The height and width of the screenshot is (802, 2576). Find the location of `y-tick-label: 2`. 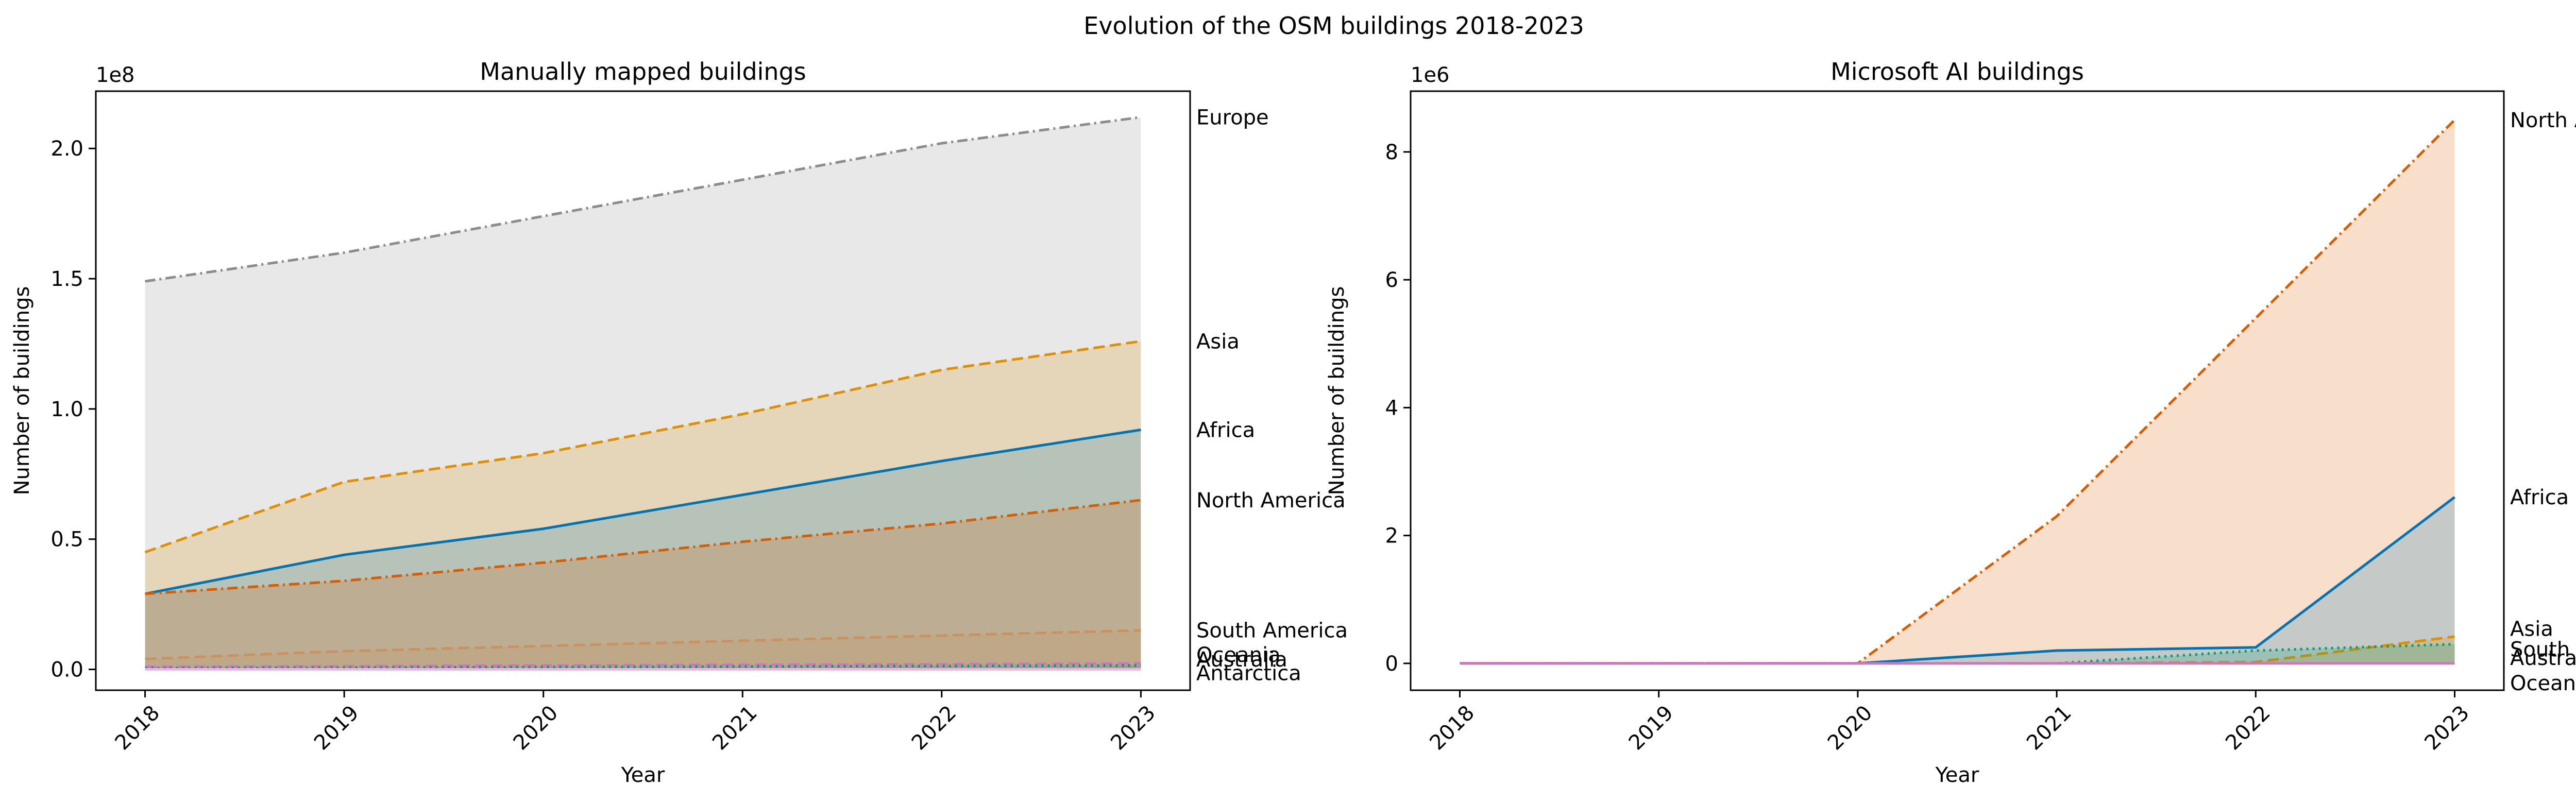

y-tick-label: 2 is located at coordinates (1391, 536).